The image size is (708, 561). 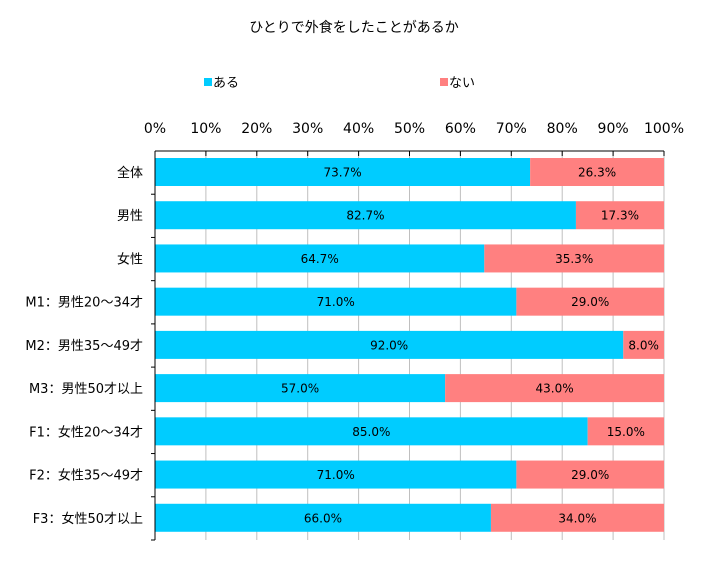 I want to click on data-label: 35.3%, so click(x=574, y=259).